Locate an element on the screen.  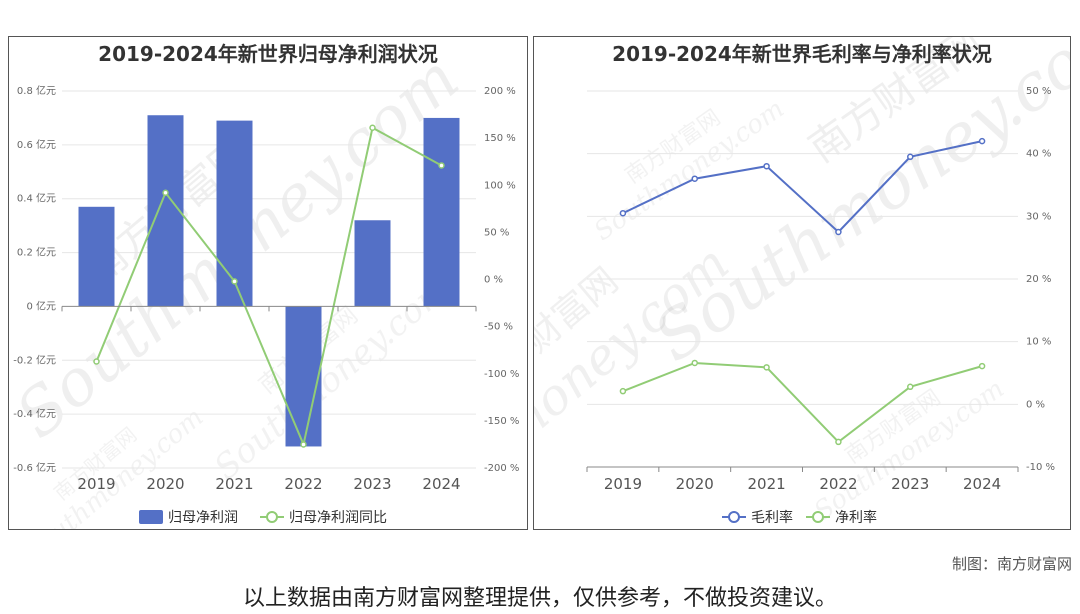
legend-item-yoy: 归母净利润同比 is located at coordinates (323, 517).